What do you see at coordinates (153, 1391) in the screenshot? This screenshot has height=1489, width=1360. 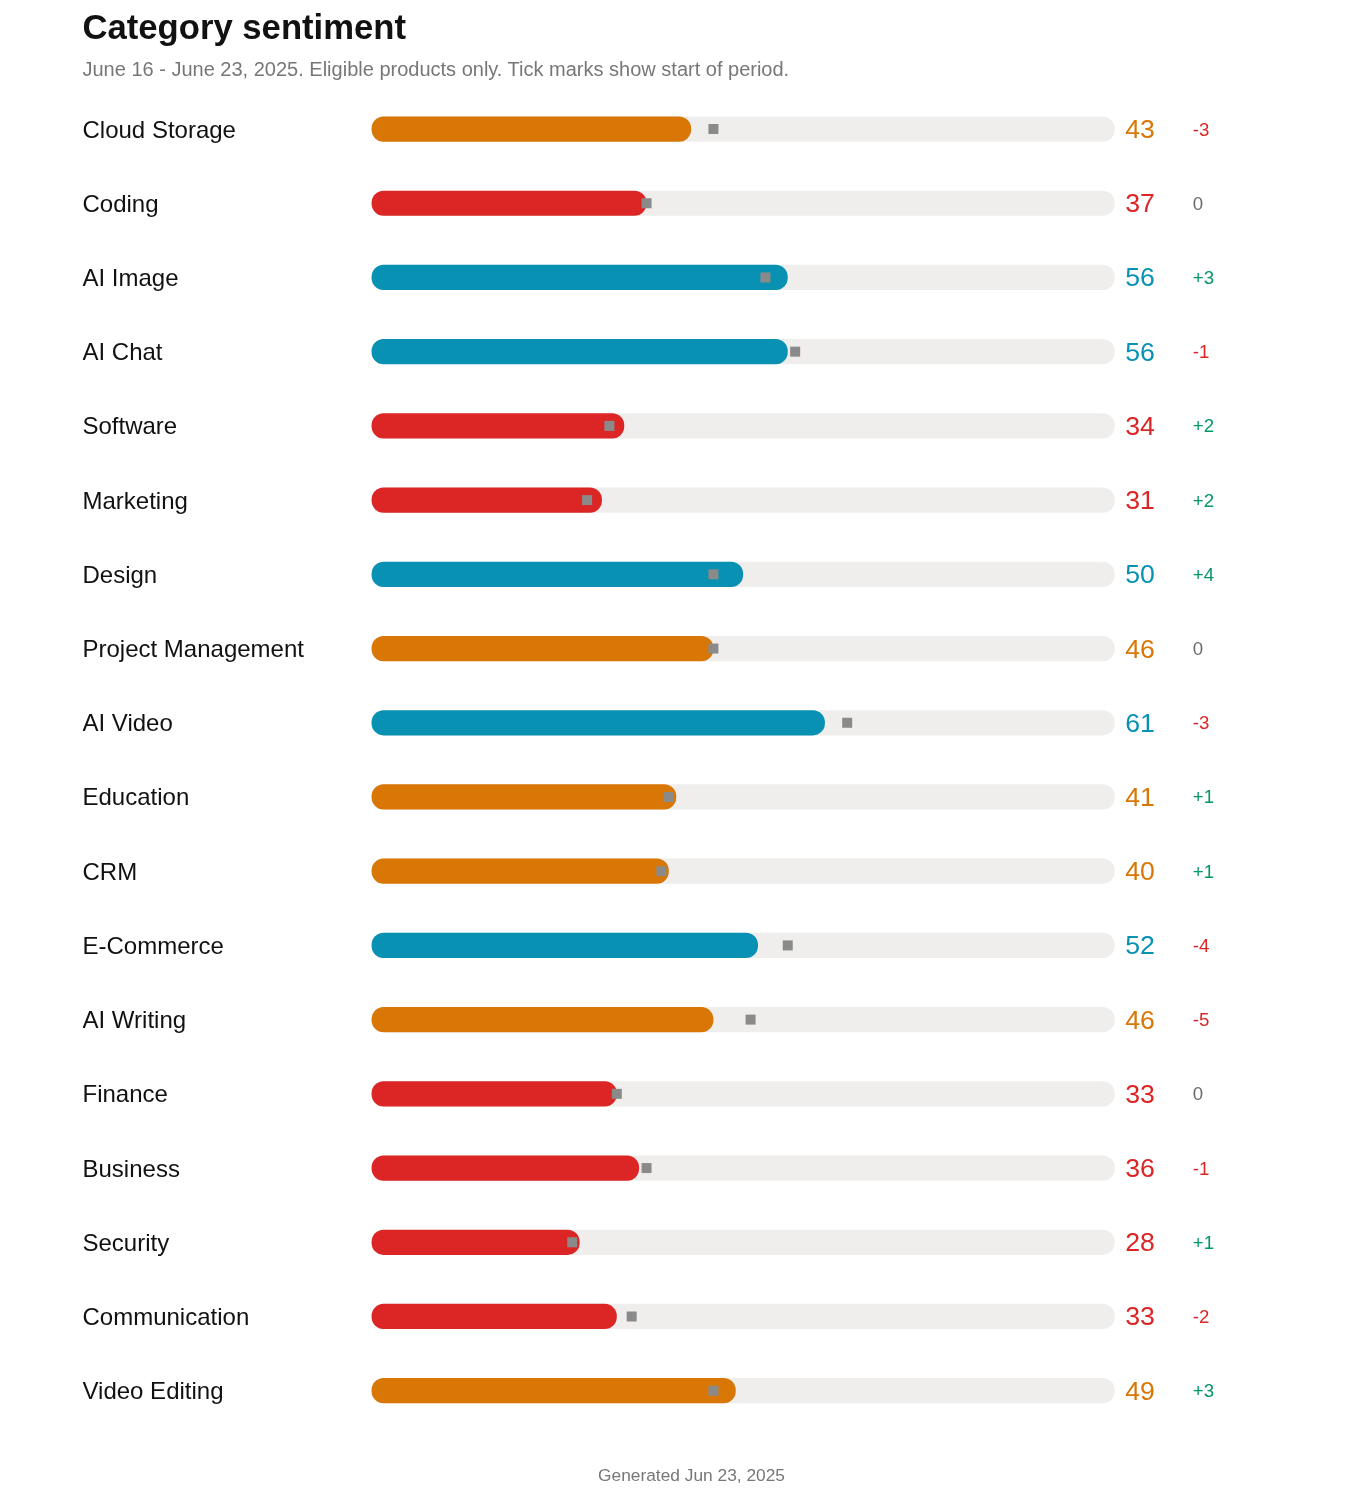 I see `y-tick-label: Video Editing` at bounding box center [153, 1391].